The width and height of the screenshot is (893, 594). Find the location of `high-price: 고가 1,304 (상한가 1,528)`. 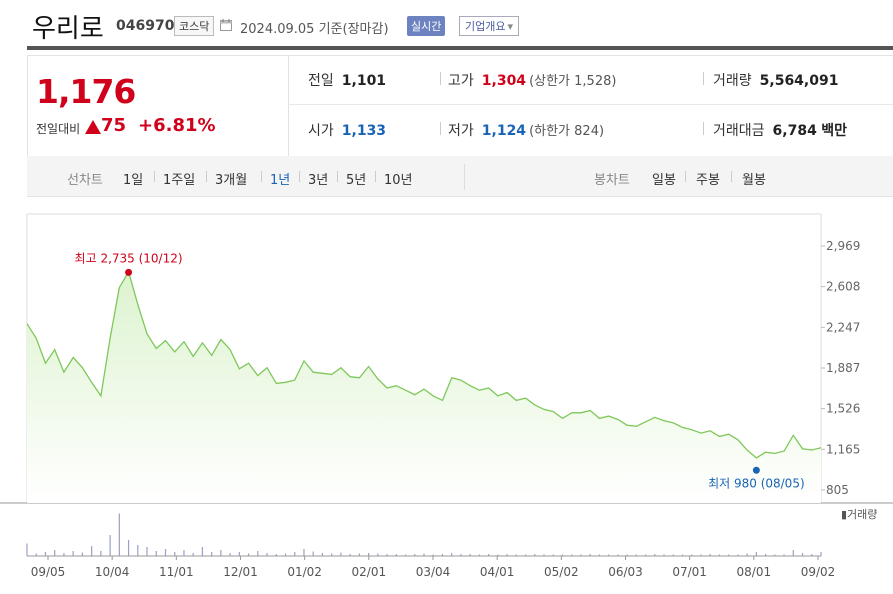

high-price: 고가 1,304 (상한가 1,528) is located at coordinates (532, 81).